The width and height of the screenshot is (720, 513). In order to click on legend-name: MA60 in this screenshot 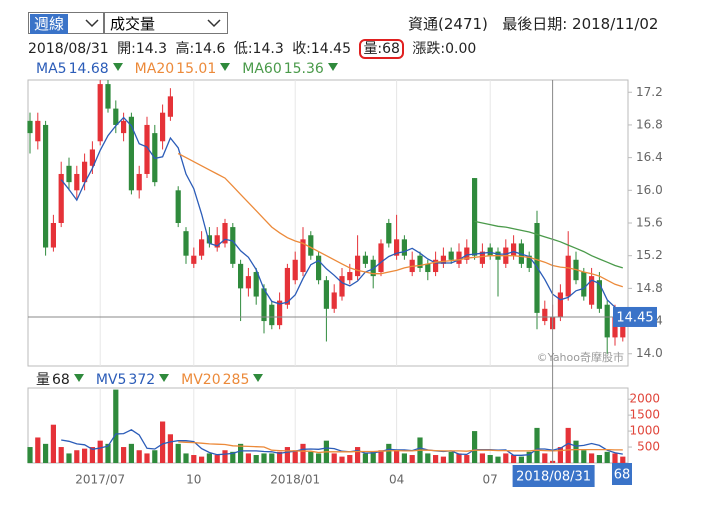, I will do `click(262, 69)`.